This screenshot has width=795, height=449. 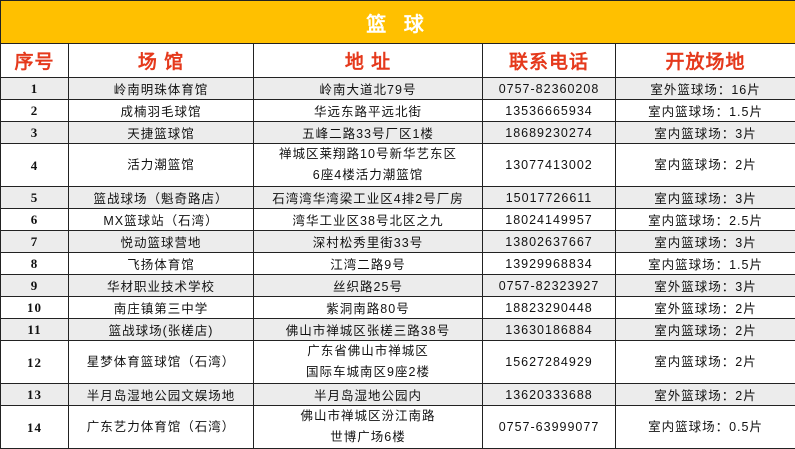 I want to click on venue-cell: 成楠羽毛球馆, so click(x=161, y=110).